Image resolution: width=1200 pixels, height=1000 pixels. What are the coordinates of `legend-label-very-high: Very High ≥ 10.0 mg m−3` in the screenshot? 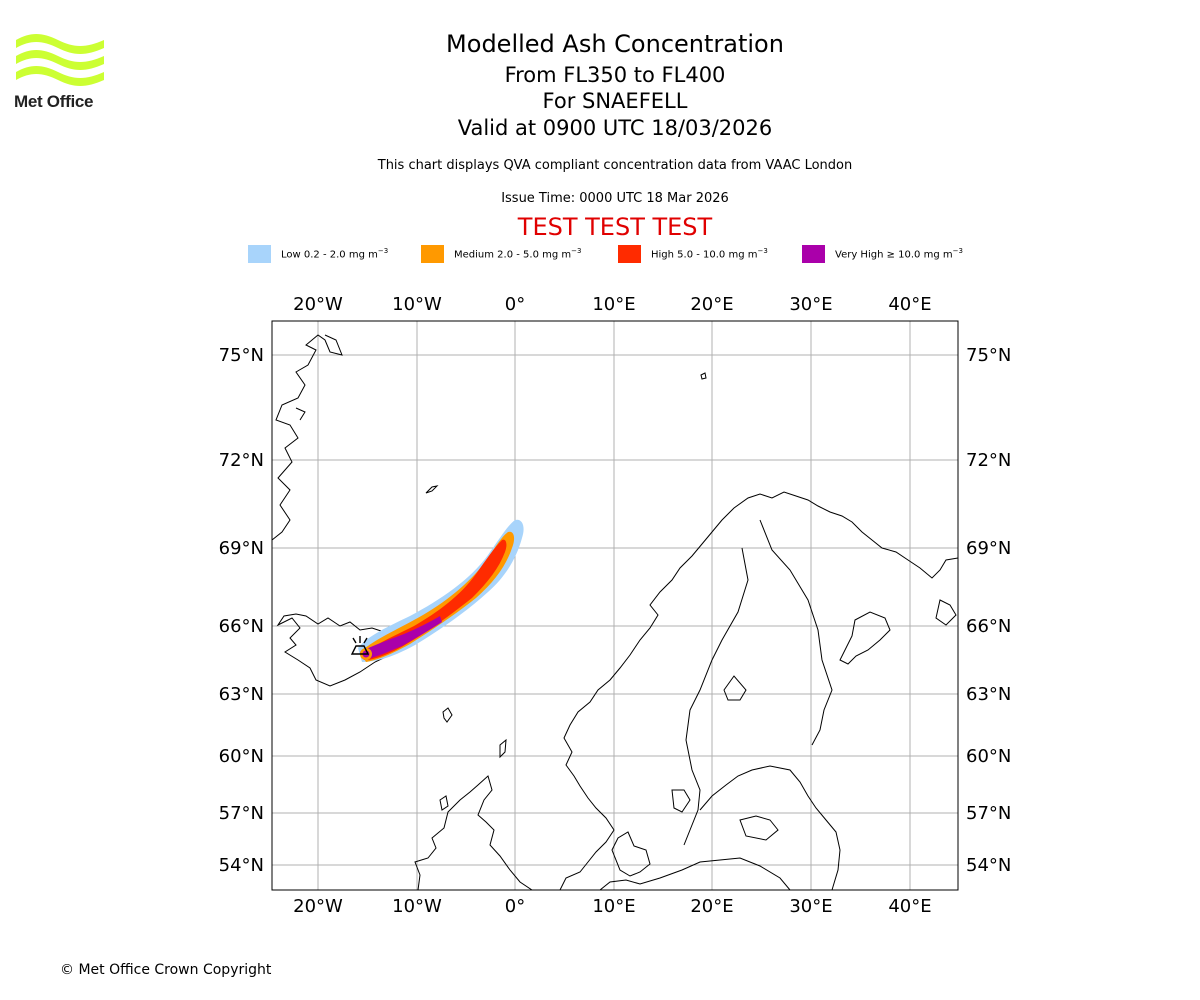 It's located at (899, 253).